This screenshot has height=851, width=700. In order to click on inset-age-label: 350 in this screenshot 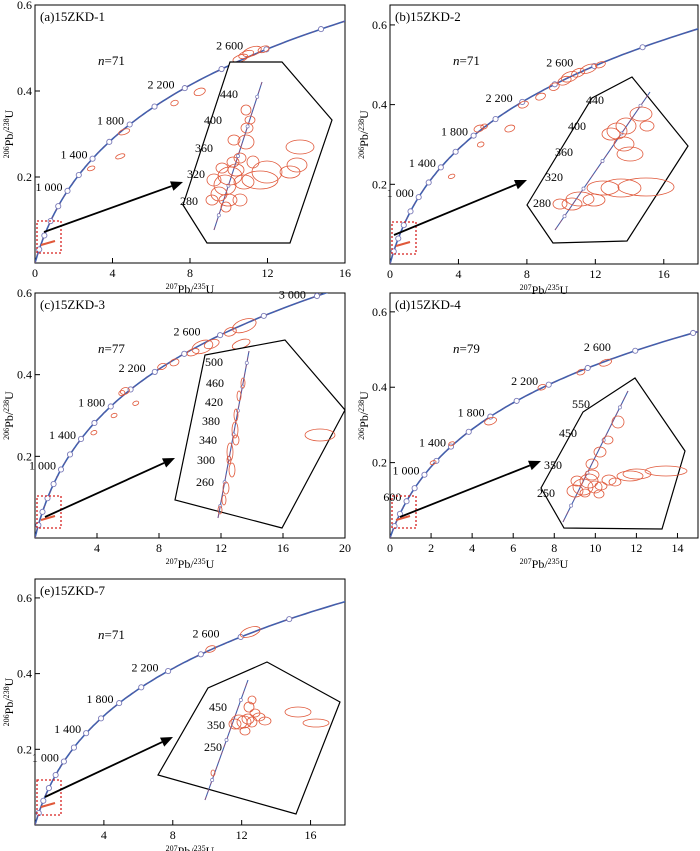, I will do `click(553, 465)`.